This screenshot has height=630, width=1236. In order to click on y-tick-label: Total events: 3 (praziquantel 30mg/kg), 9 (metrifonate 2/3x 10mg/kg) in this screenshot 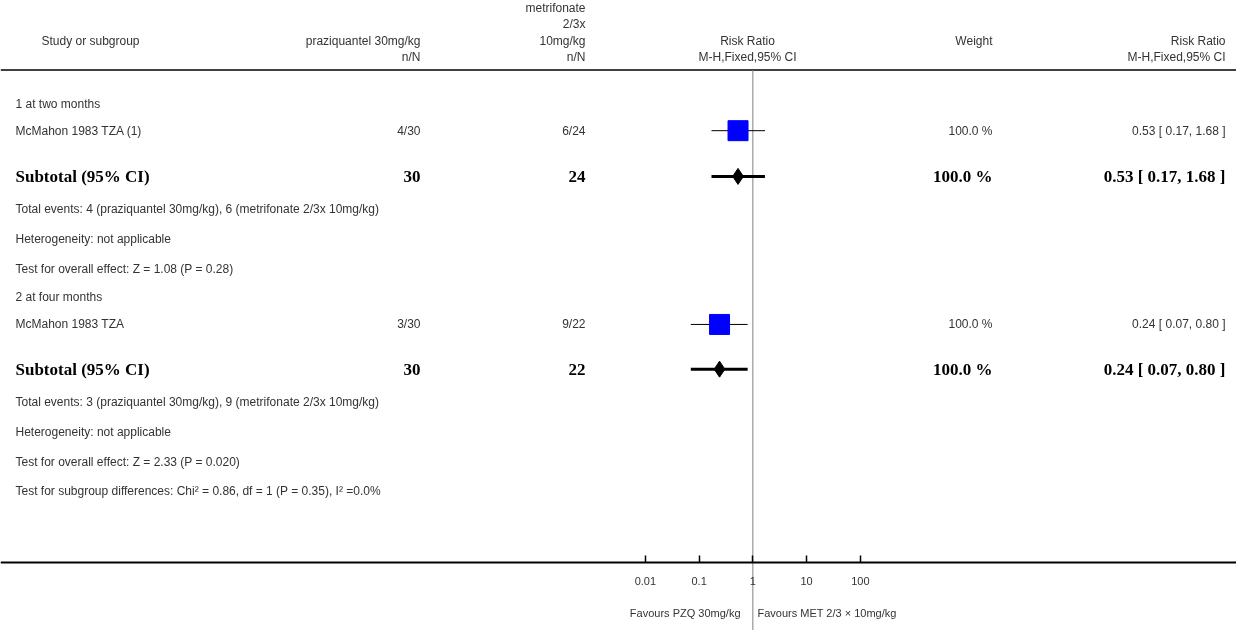, I will do `click(197, 401)`.